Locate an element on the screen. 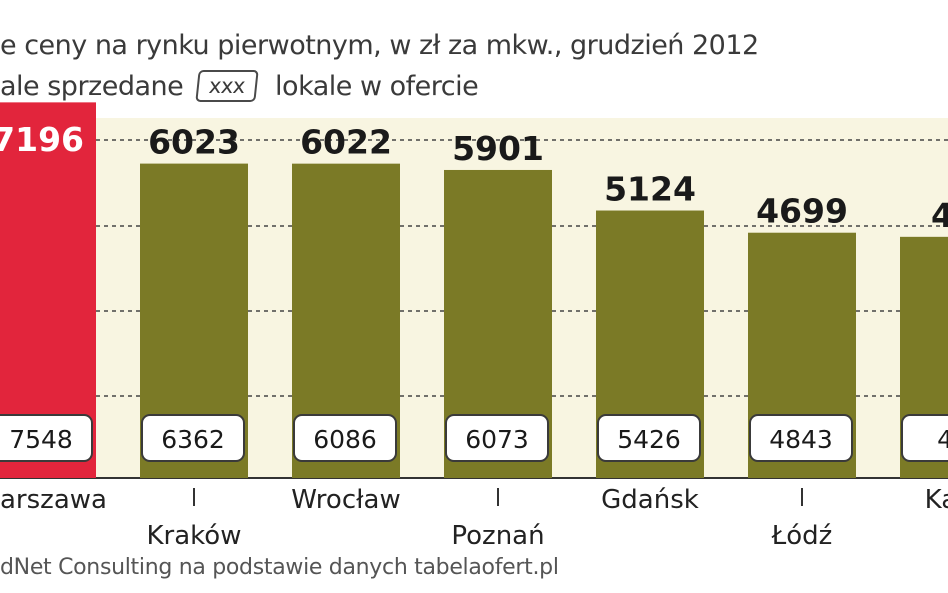  city-label: arszawa is located at coordinates (53, 500).